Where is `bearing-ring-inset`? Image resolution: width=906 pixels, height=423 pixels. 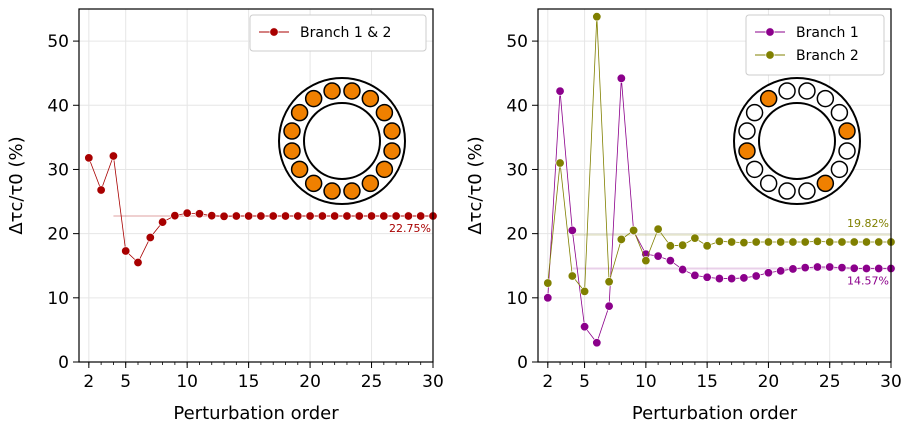 bearing-ring-inset is located at coordinates (342, 141).